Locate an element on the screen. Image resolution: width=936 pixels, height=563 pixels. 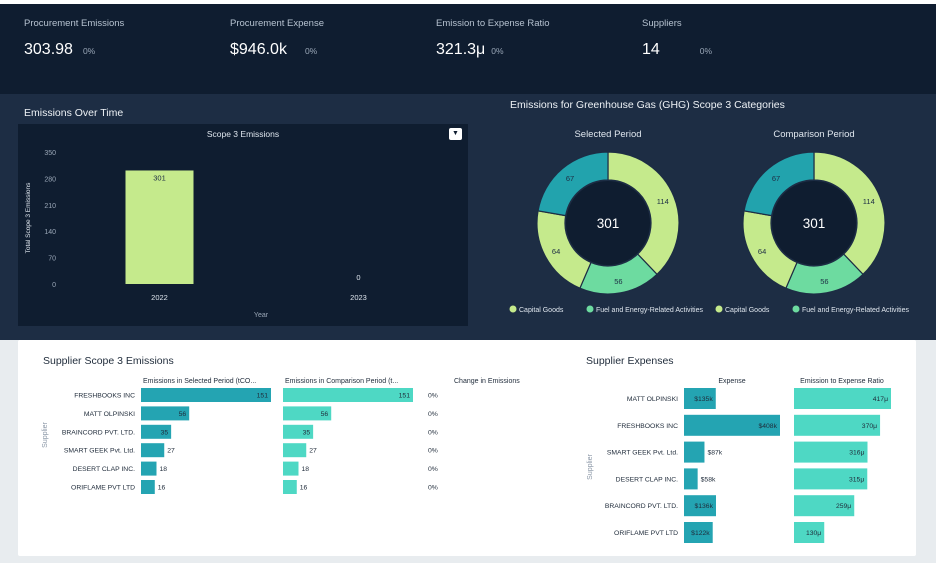
kpi-value: 321.3μ is located at coordinates (461, 49).